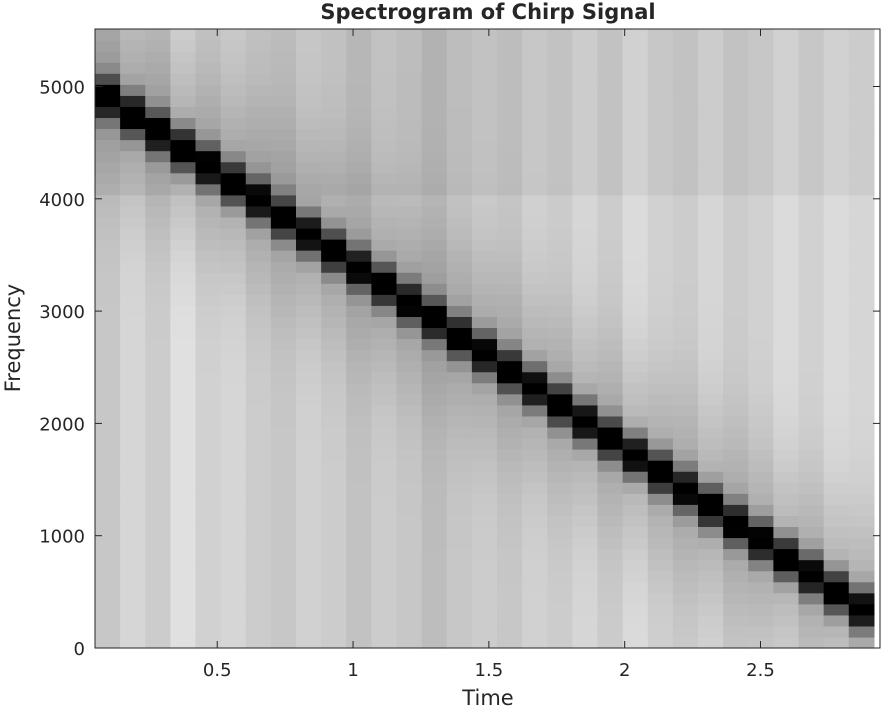 The height and width of the screenshot is (708, 883). What do you see at coordinates (624, 670) in the screenshot?
I see `x-tick-label: 2` at bounding box center [624, 670].